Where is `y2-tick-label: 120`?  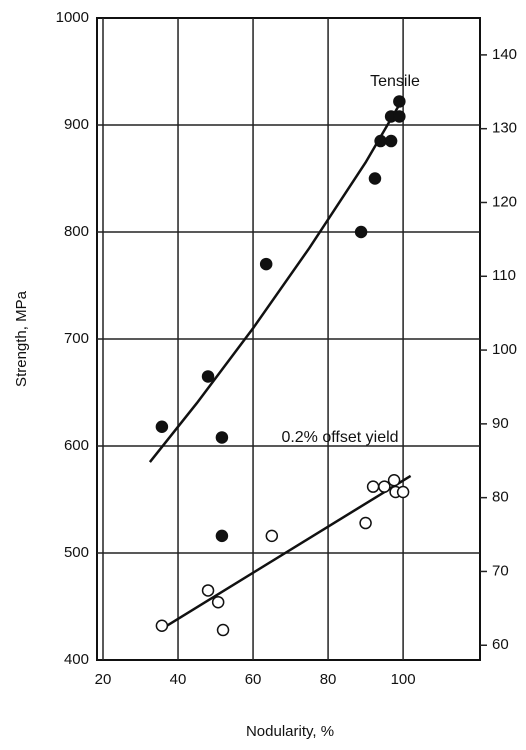
y2-tick-label: 120 is located at coordinates (504, 201).